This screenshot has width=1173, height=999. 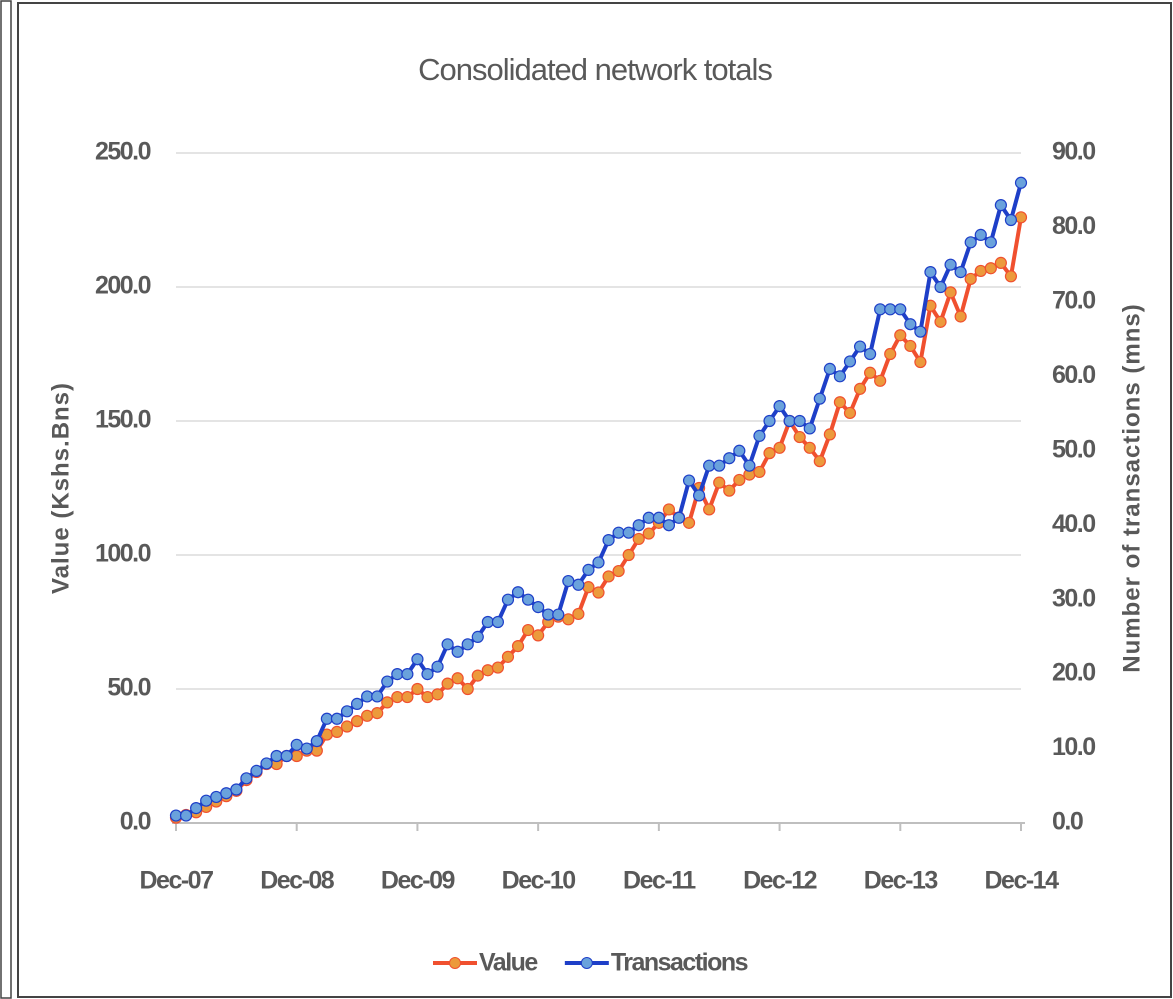 I want to click on y-tick-label: 0.0, so click(x=135, y=822).